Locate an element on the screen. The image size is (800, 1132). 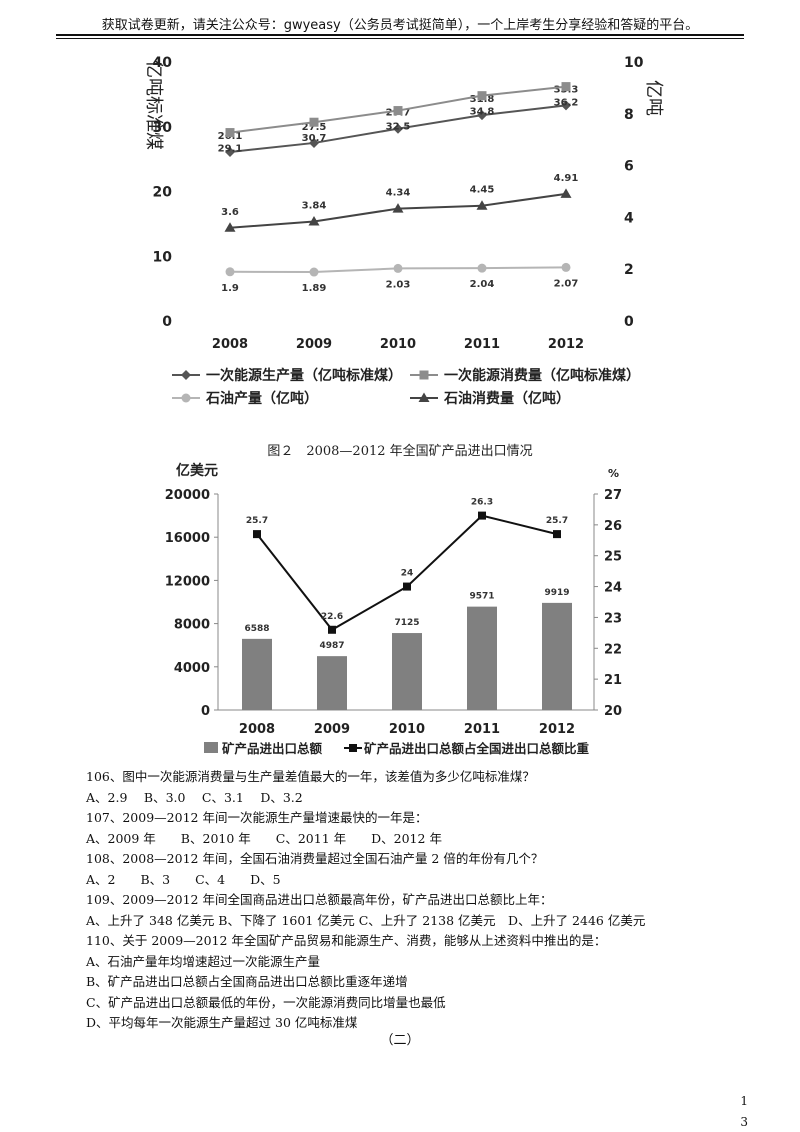
y-left-tick-label: 20 is located at coordinates (163, 193).